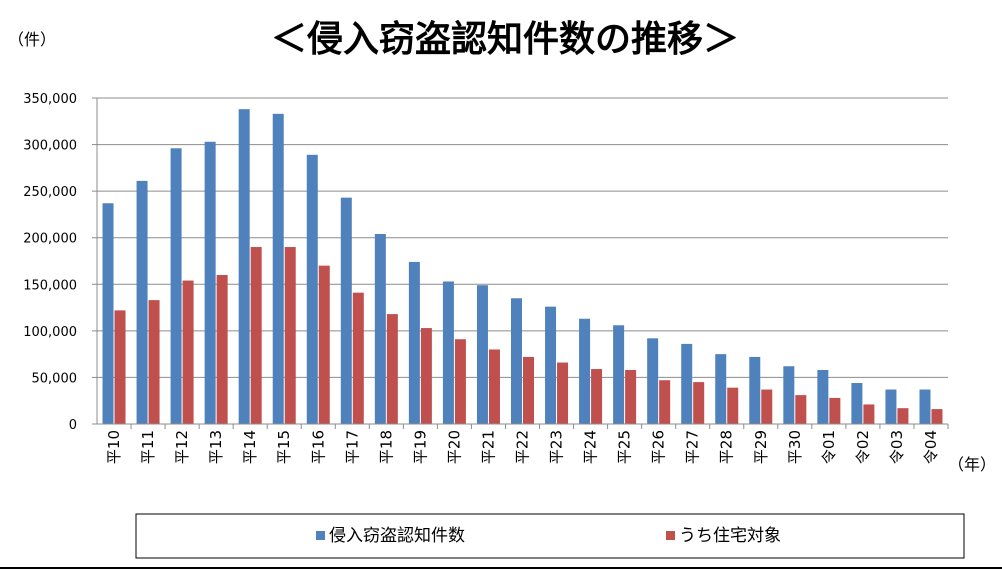 This screenshot has width=1002, height=570. What do you see at coordinates (591, 447) in the screenshot?
I see `x-tick-label: 平24` at bounding box center [591, 447].